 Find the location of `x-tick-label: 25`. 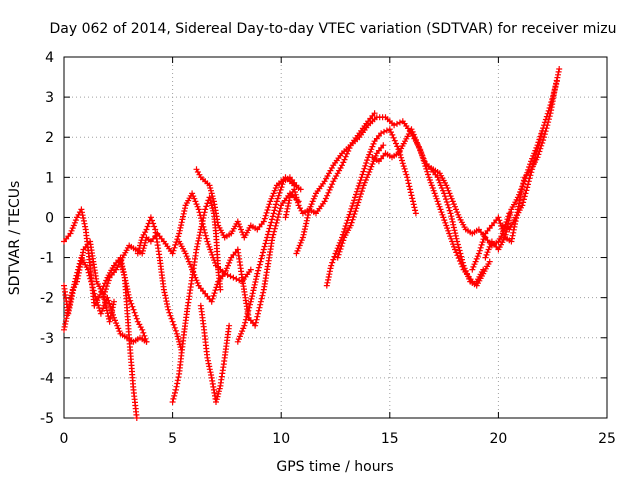

x-tick-label: 25 is located at coordinates (607, 439).